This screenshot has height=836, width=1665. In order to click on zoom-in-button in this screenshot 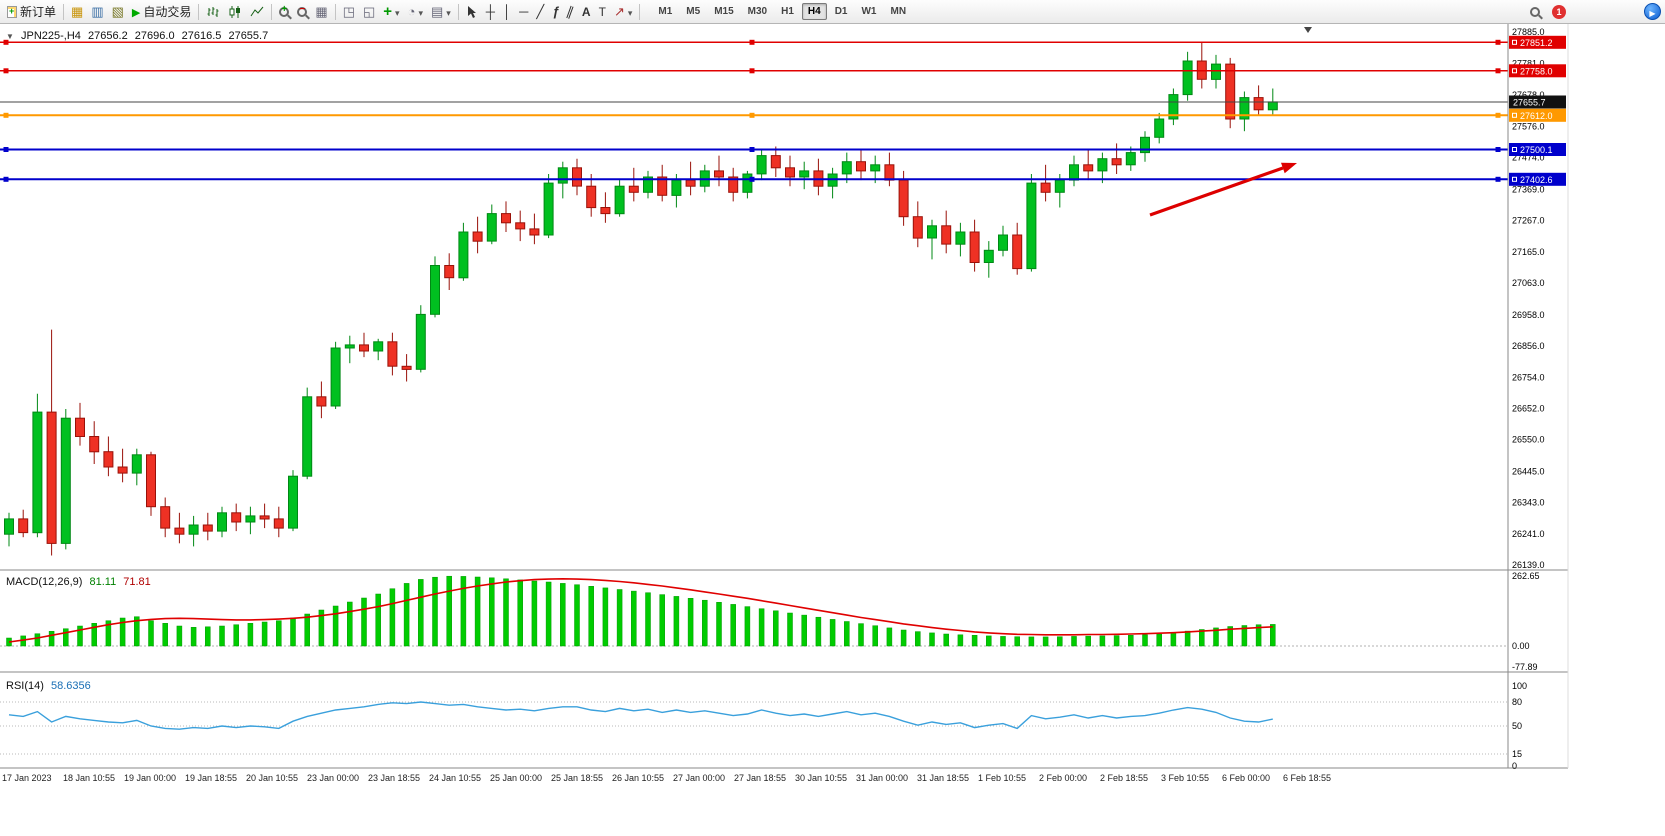, I will do `click(284, 12)`.